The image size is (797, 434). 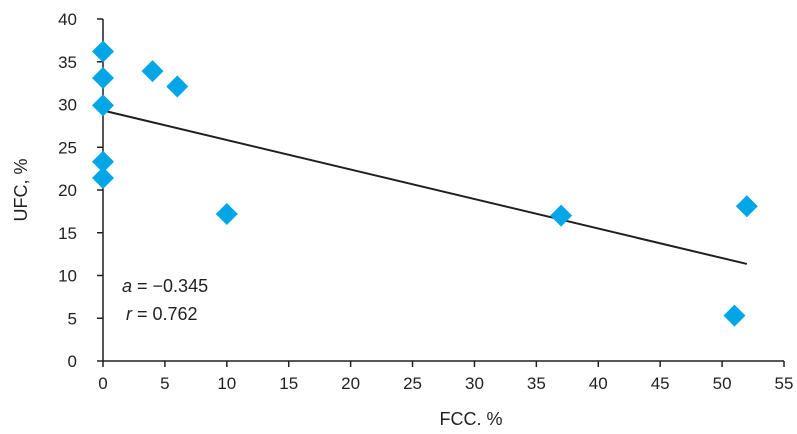 What do you see at coordinates (80, 190) in the screenshot?
I see `y-axis-ticks: 0 5 10 15 20 25 30 35 40` at bounding box center [80, 190].